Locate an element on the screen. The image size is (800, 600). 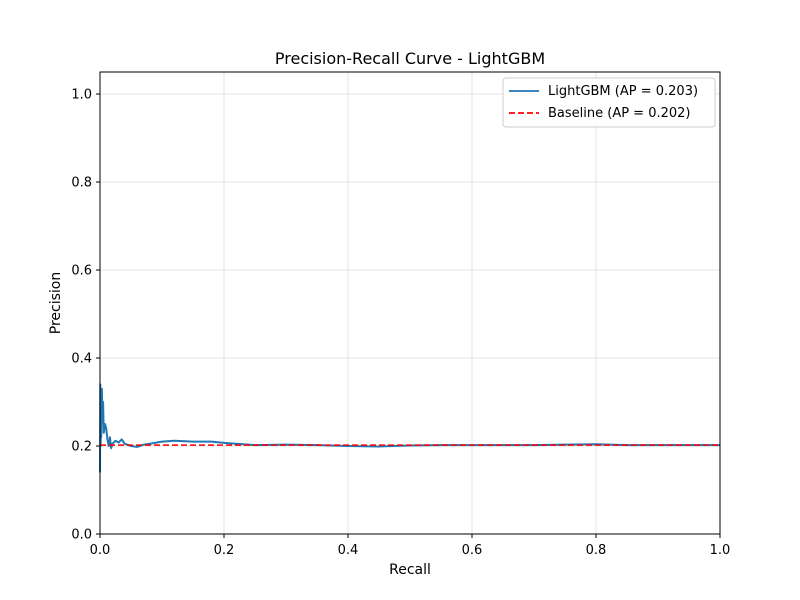
x-tick-label: 1.0 is located at coordinates (720, 550).